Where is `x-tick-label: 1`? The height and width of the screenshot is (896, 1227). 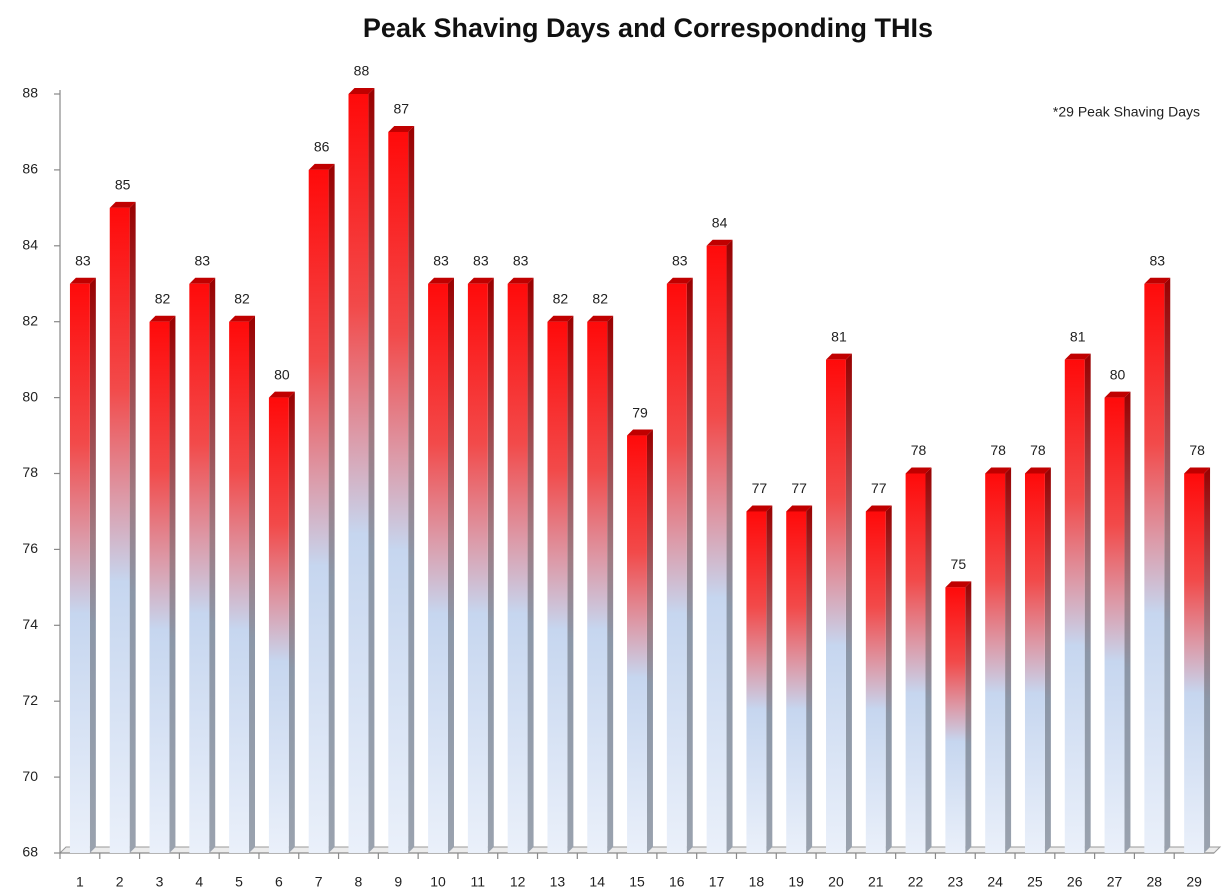
x-tick-label: 1 is located at coordinates (80, 882).